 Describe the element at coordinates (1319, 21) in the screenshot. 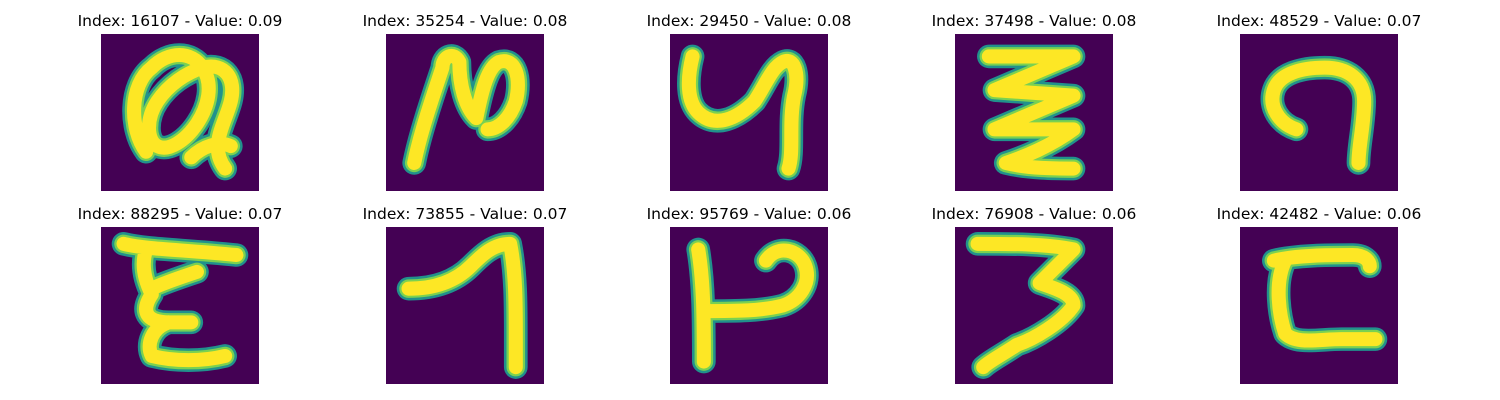

I see `panel-title: Index: 48529 - Value: 0.07` at that location.